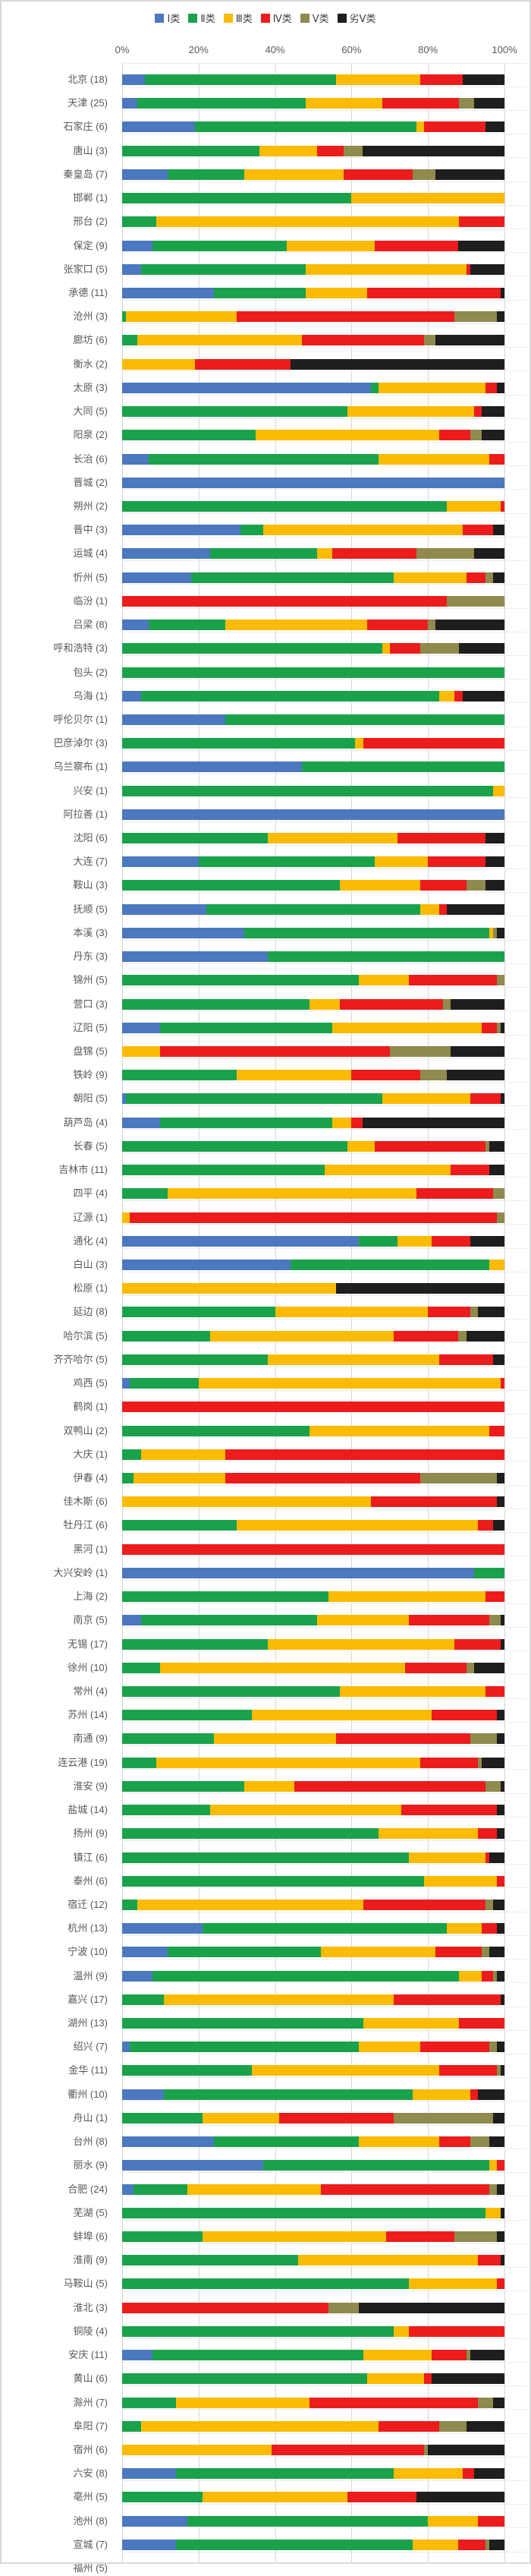 The height and width of the screenshot is (2576, 531). What do you see at coordinates (90, 198) in the screenshot?
I see `row-label: 邯郸 (1)` at bounding box center [90, 198].